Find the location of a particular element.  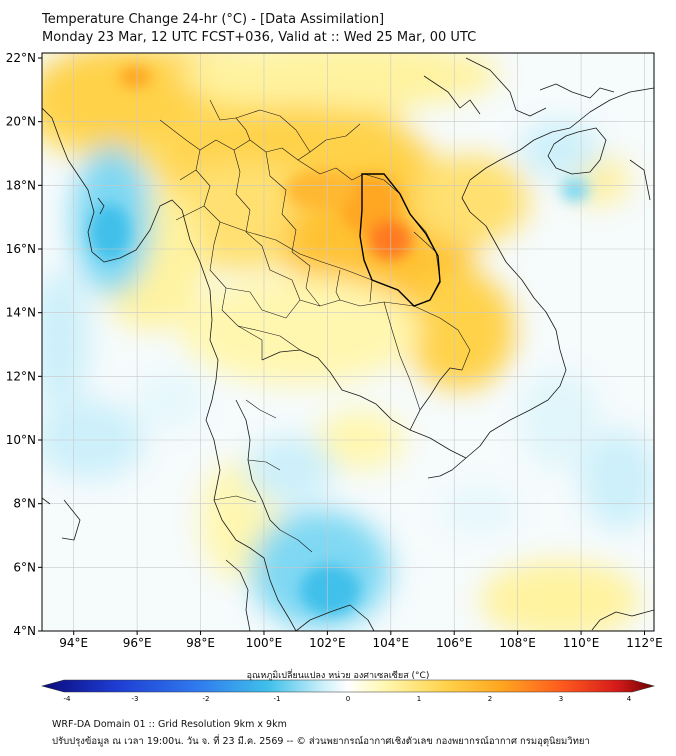

longitude-label: 106°E is located at coordinates (454, 643).